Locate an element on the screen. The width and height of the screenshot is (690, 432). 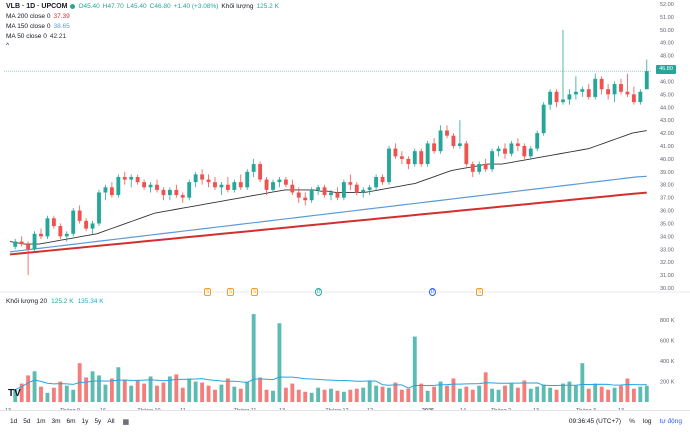
ma200-legend: MA 200 close 0 37.39 is located at coordinates (38, 16).